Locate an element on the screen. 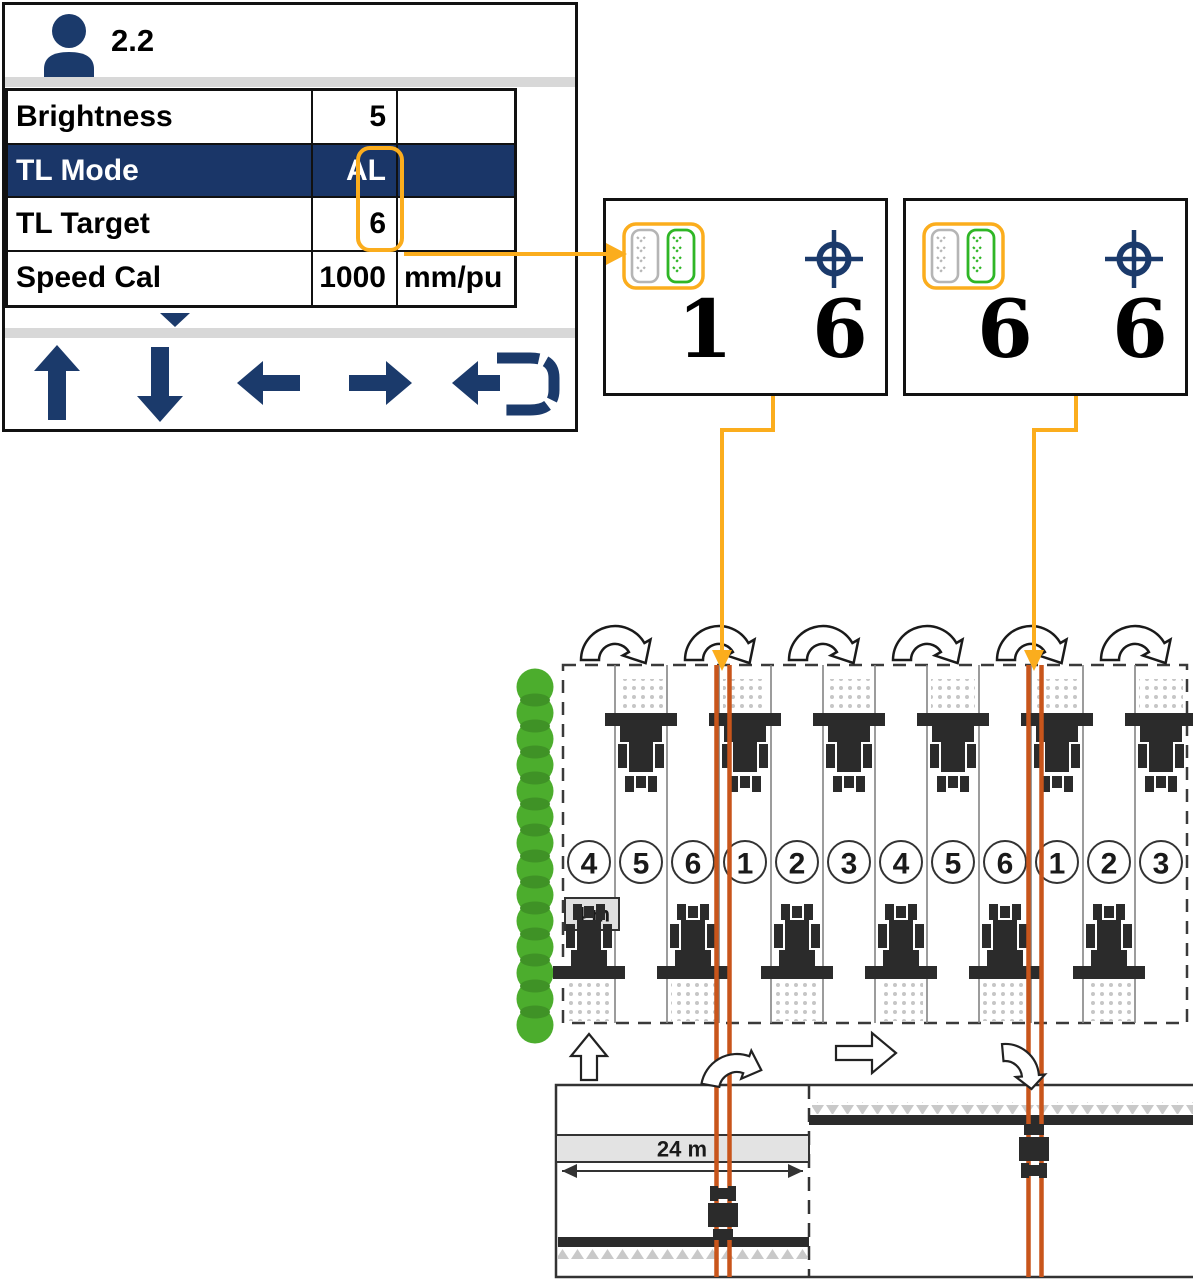  user-icon is located at coordinates (69, 45).